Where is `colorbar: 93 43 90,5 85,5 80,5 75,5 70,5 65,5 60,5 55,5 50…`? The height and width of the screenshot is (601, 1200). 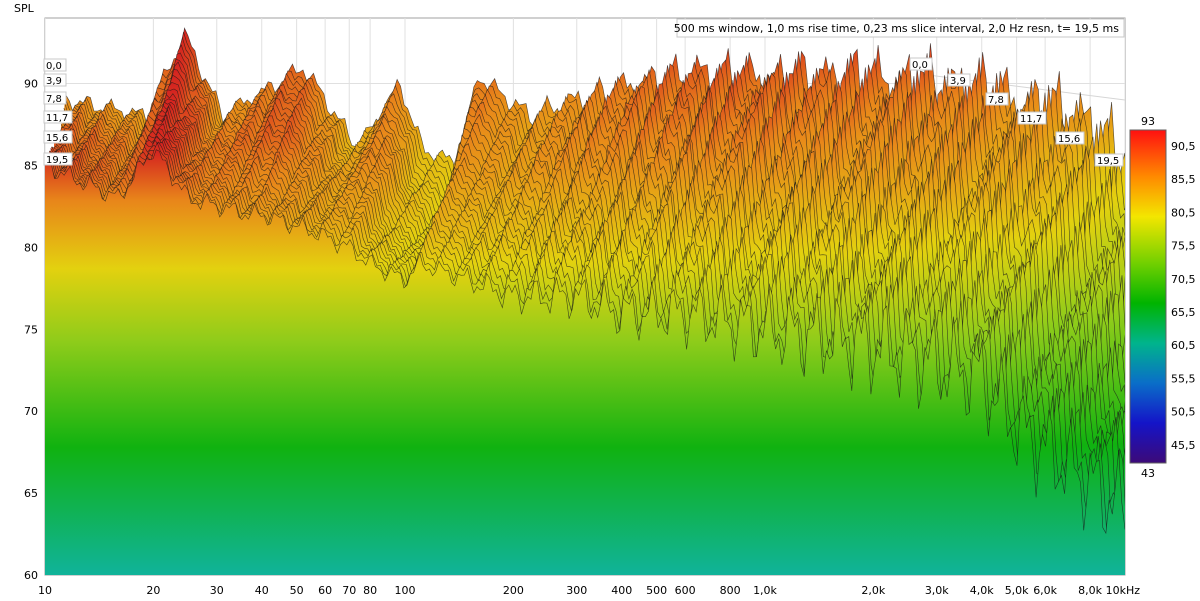
colorbar: 93 43 90,5 85,5 80,5 75,5 70,5 65,5 60,5 55,5 50… is located at coordinates (1162, 297).